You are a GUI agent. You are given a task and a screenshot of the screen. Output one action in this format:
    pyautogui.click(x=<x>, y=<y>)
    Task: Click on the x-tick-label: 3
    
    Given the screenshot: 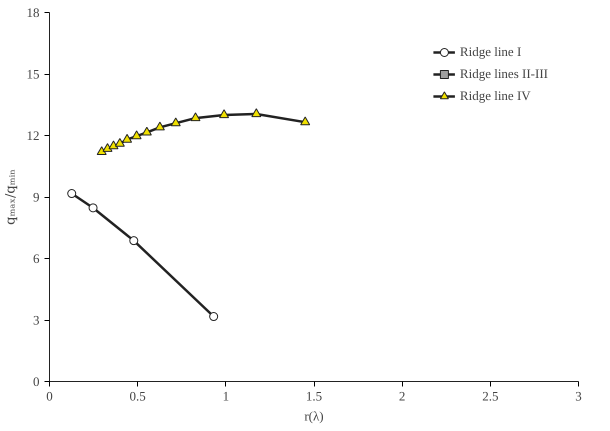 What is the action you would take?
    pyautogui.click(x=578, y=396)
    